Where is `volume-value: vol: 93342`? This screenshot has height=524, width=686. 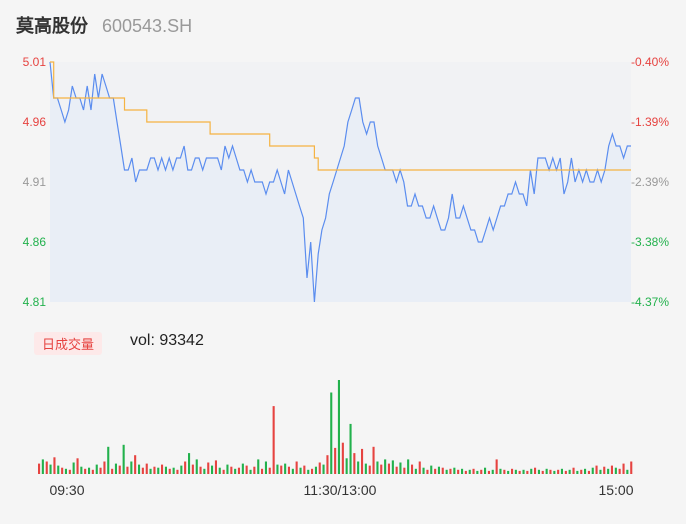
volume-value: vol: 93342 is located at coordinates (167, 340).